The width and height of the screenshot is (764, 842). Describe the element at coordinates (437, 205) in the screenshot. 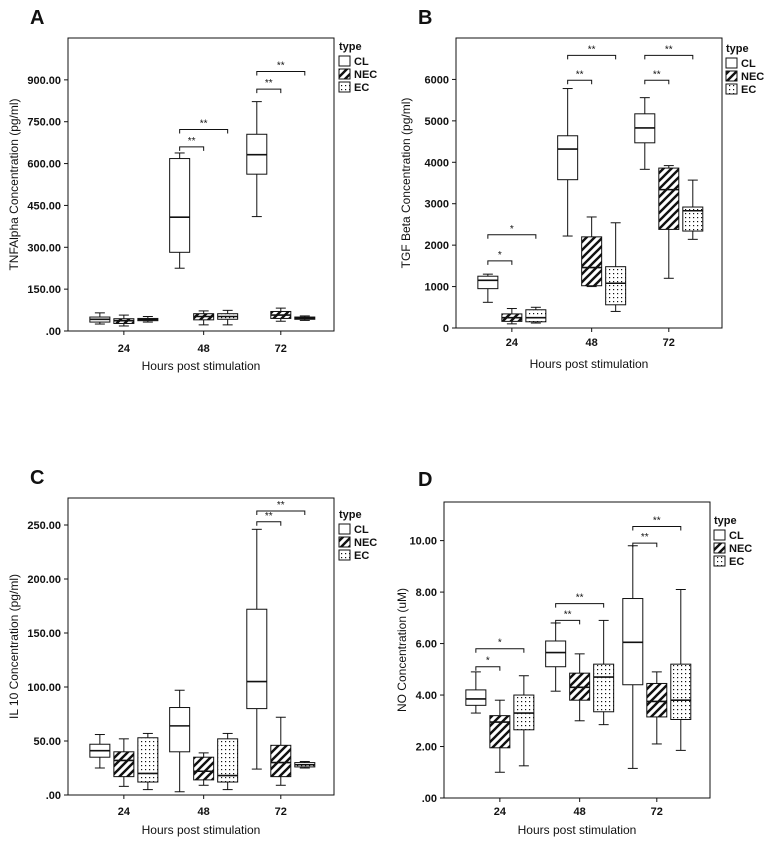

I see `y-tick-label: 3000` at that location.